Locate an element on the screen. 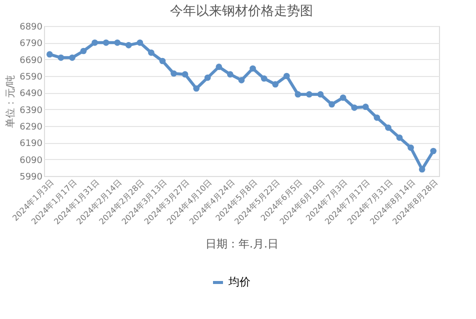 The image size is (476, 319). y-tick-label: 6590 is located at coordinates (31, 77).